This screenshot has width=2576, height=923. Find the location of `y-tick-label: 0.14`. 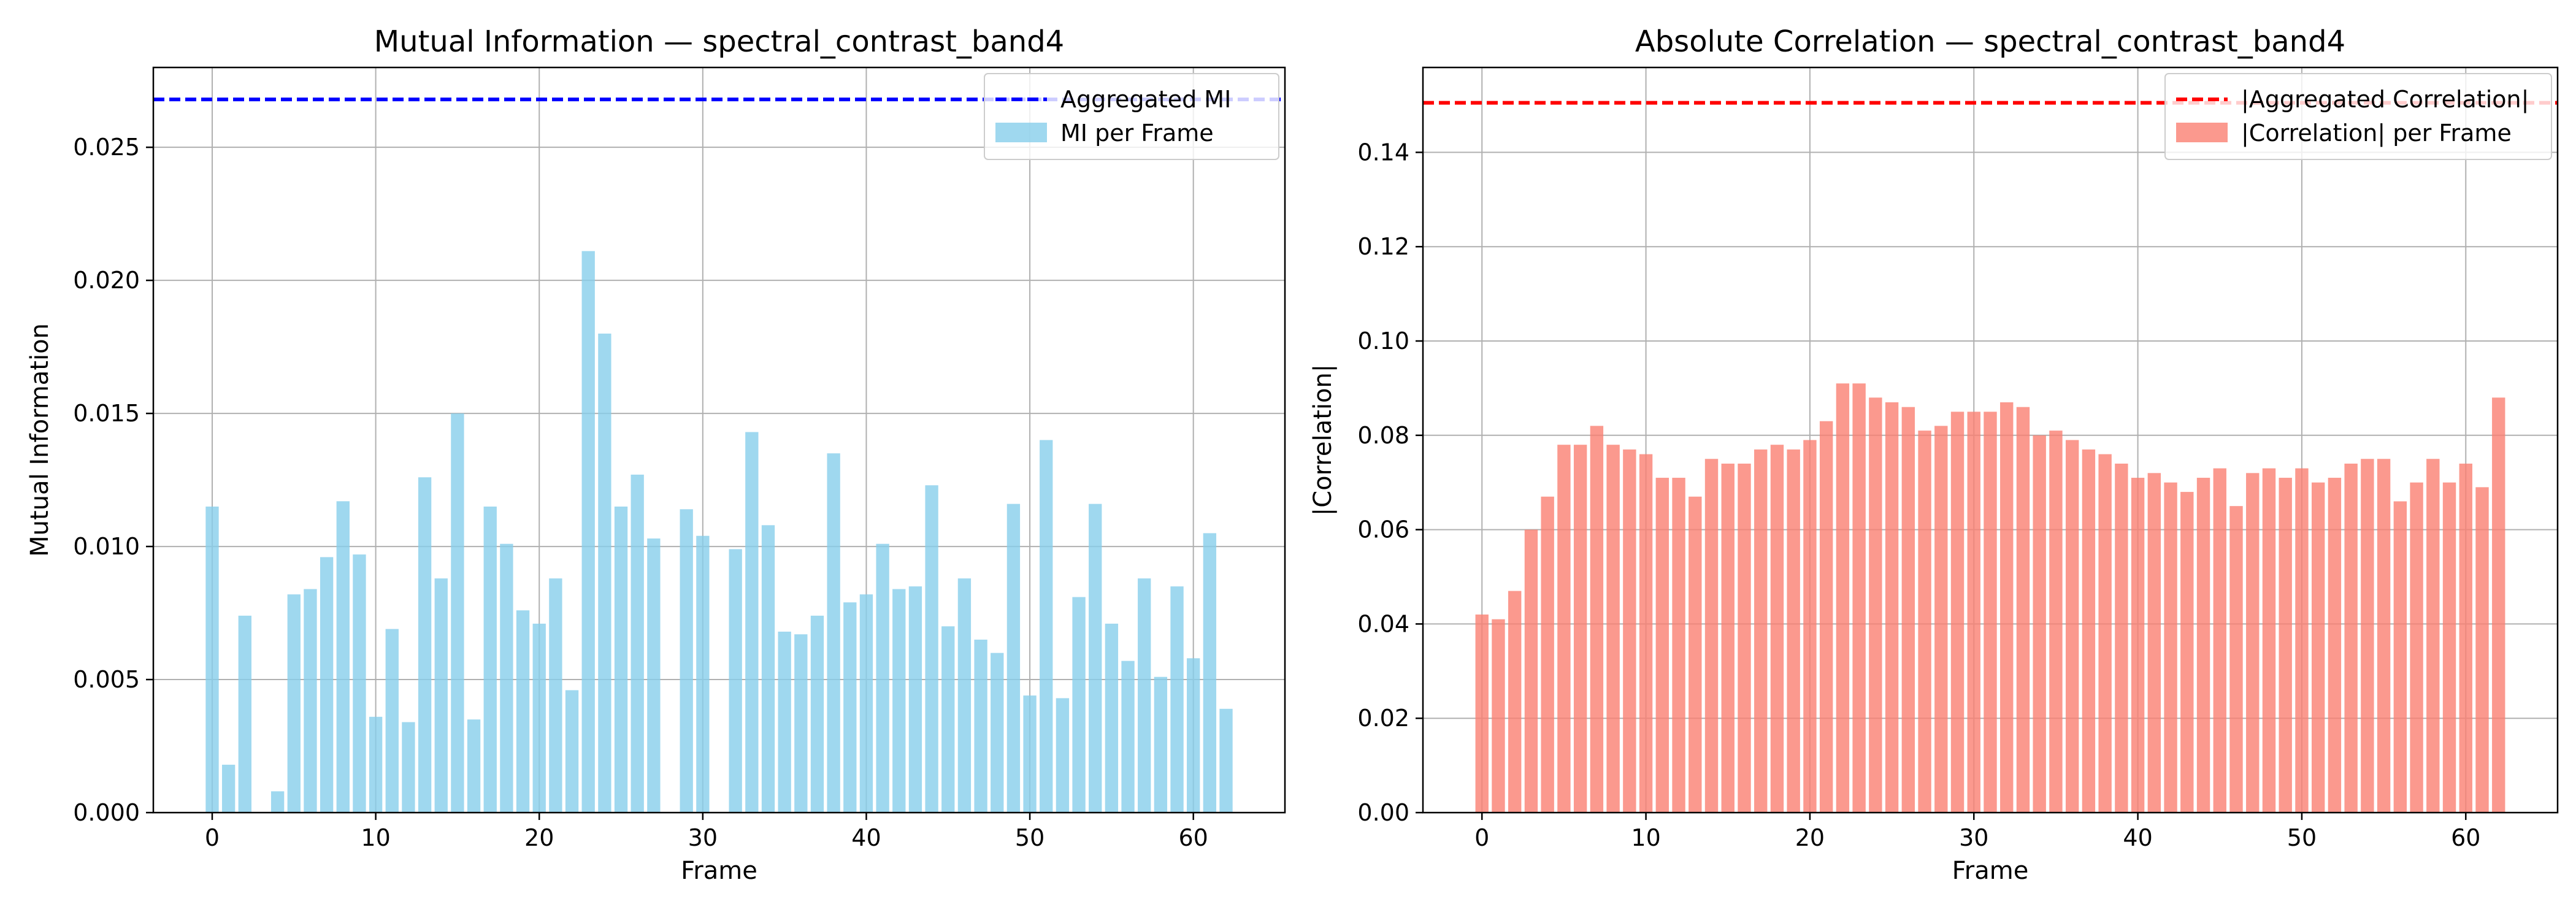

y-tick-label: 0.14 is located at coordinates (1383, 152).